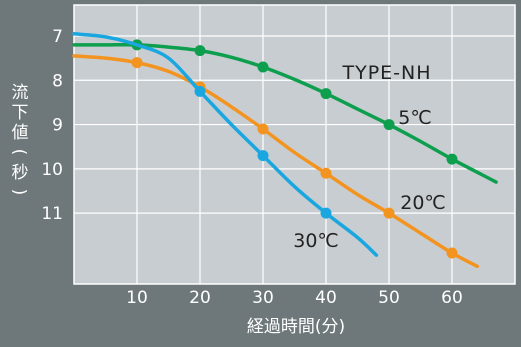 The image size is (521, 347). I want to click on y-axis-label: 流下値 ( 秒), so click(19, 139).